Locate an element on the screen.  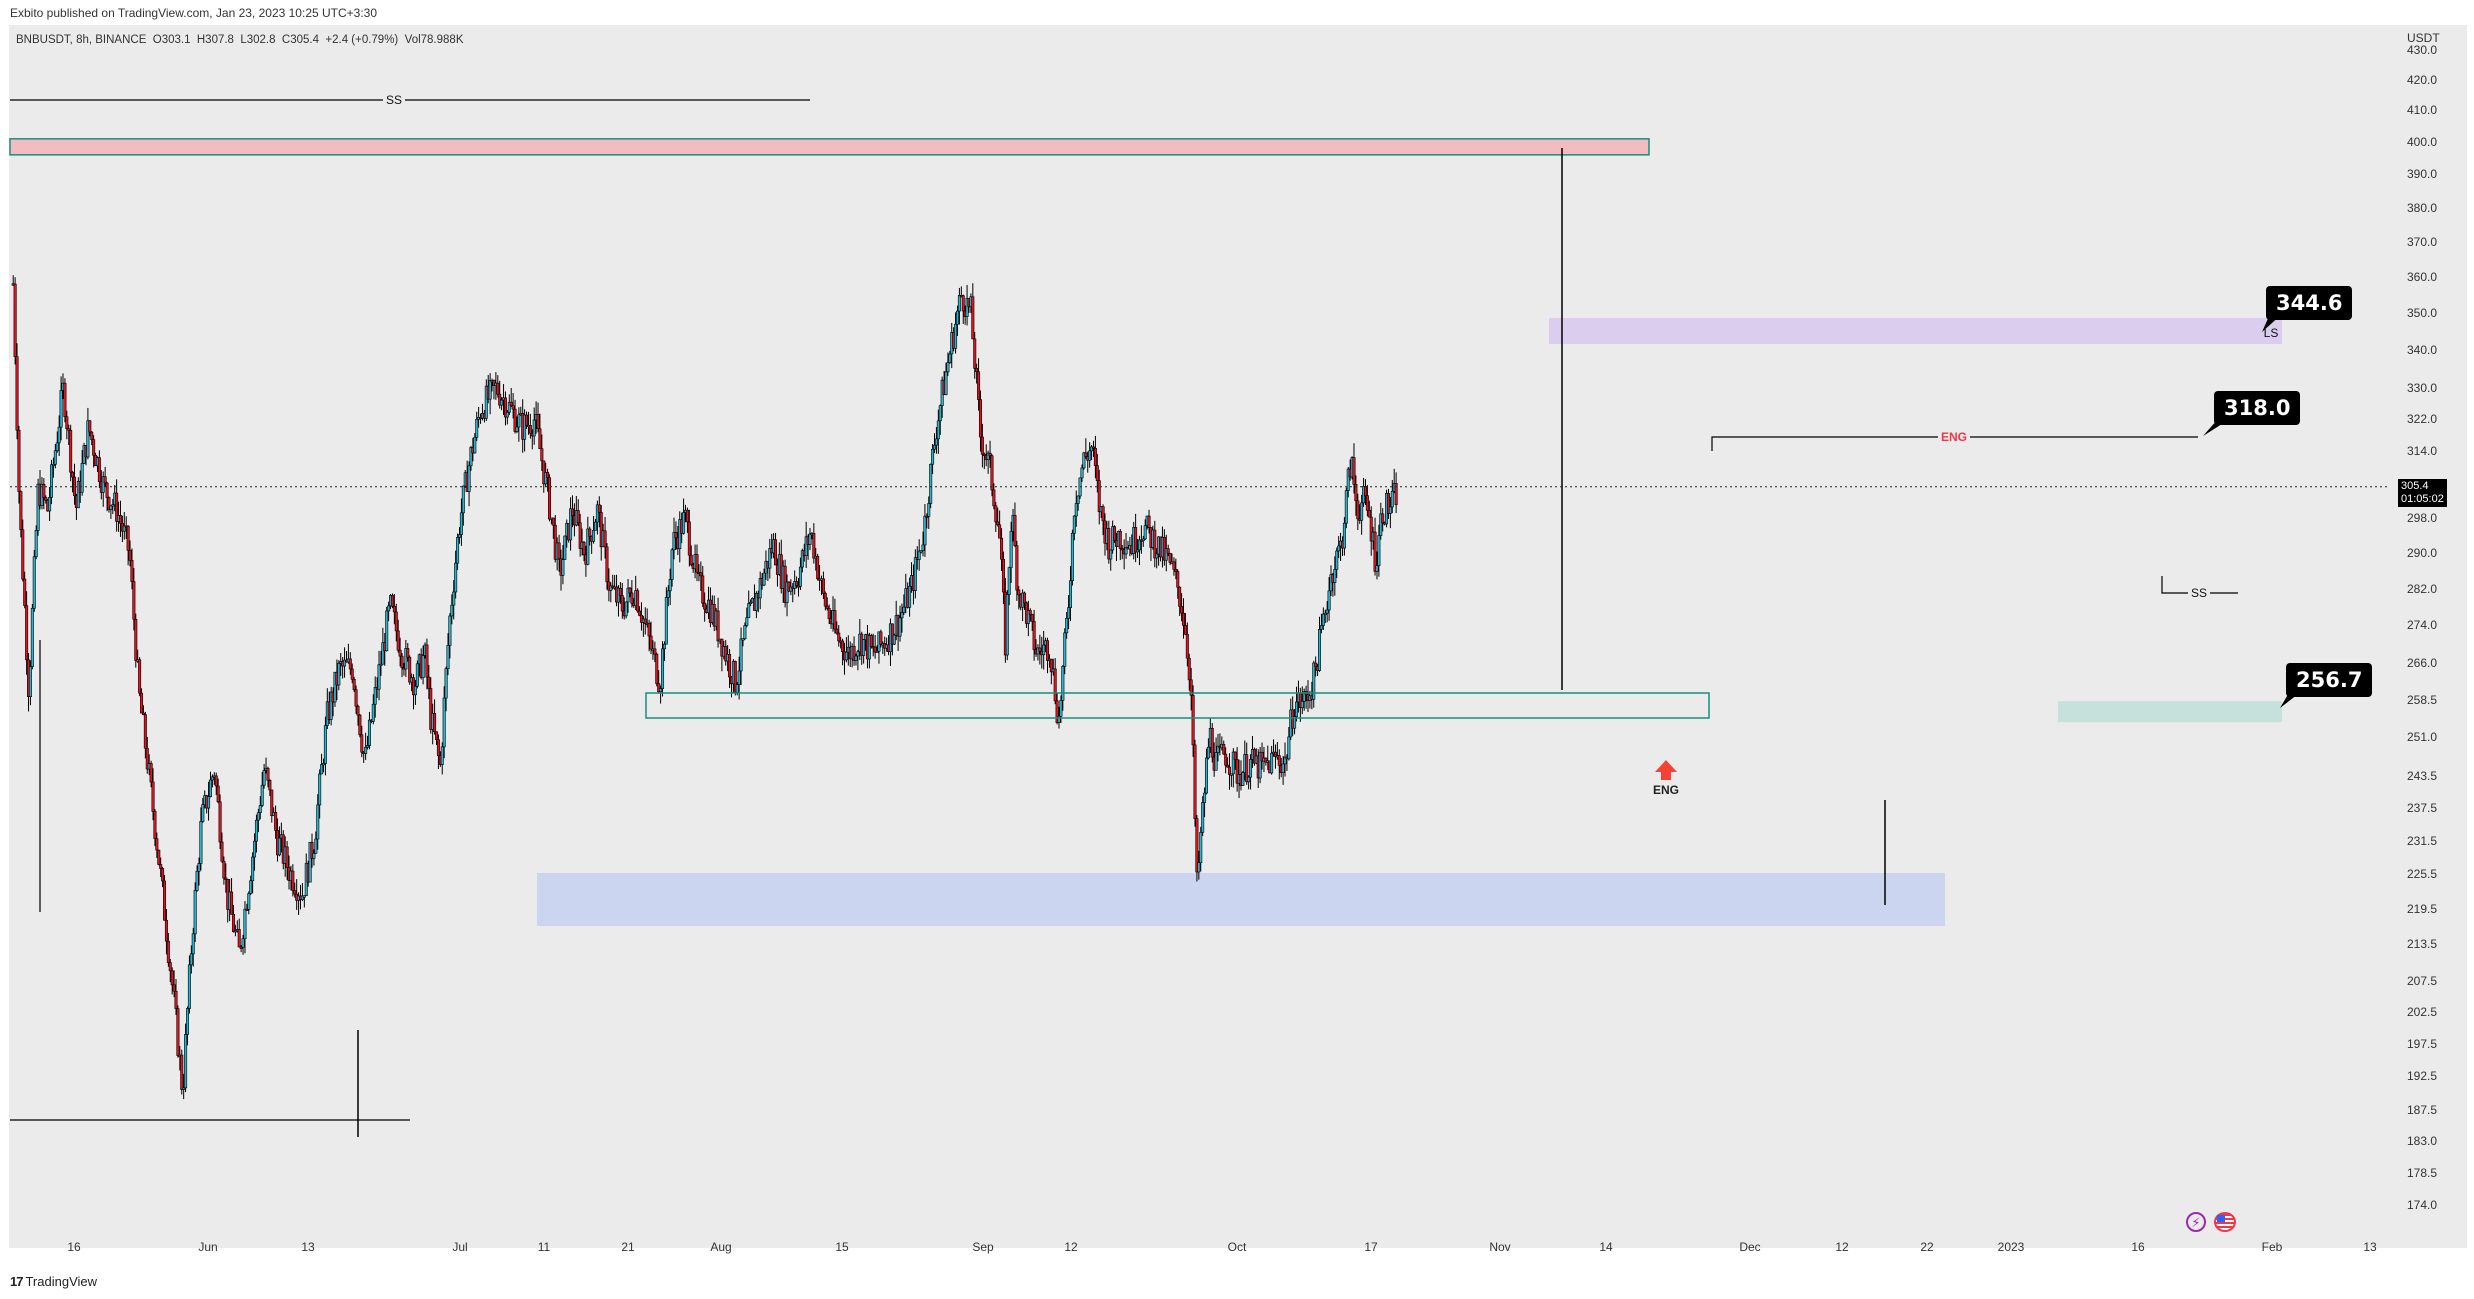
time-tick: Feb is located at coordinates (2272, 1247).